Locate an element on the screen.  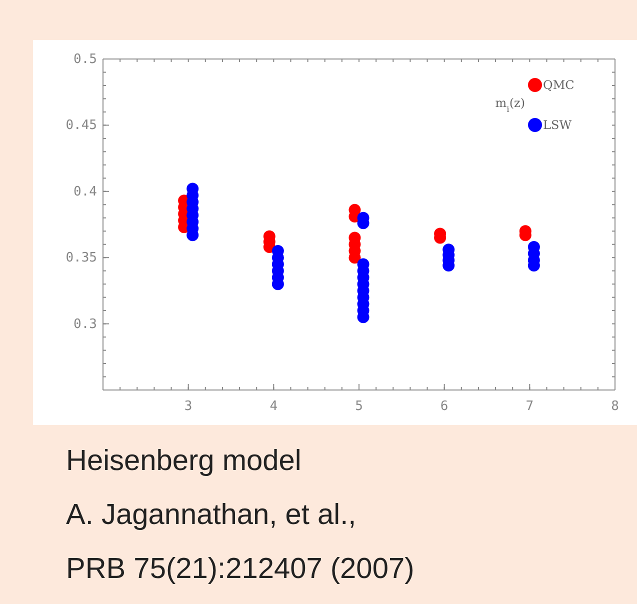
y-tick-label: 0.5 is located at coordinates (85, 59).